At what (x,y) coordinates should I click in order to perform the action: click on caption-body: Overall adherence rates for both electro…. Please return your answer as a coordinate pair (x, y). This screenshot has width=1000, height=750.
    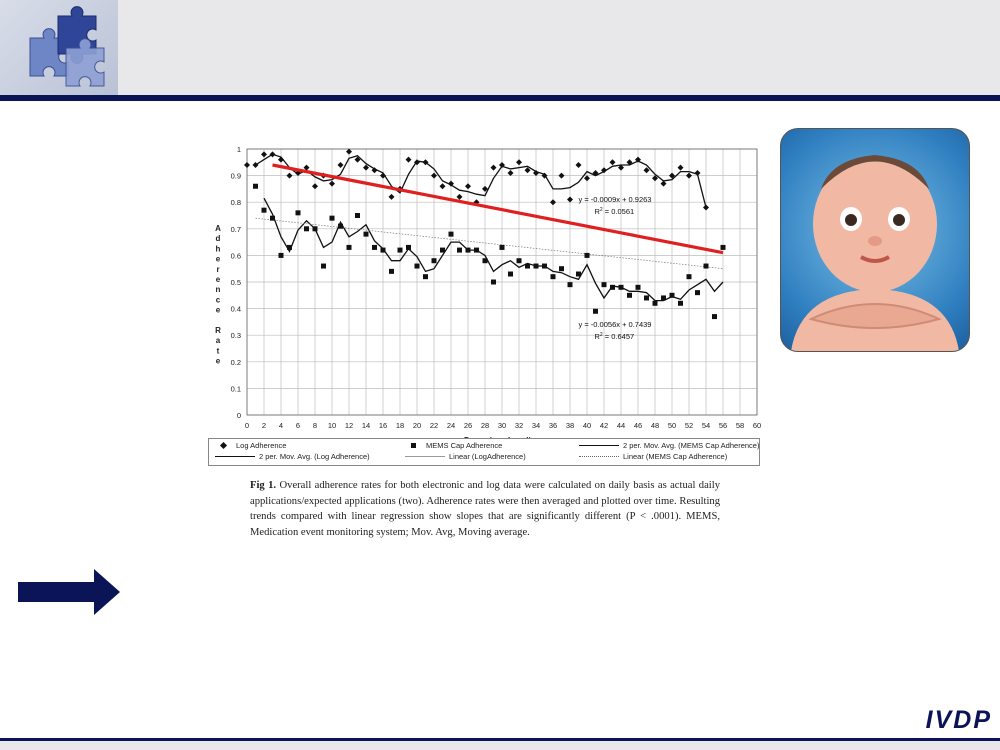
    Looking at the image, I should click on (485, 509).